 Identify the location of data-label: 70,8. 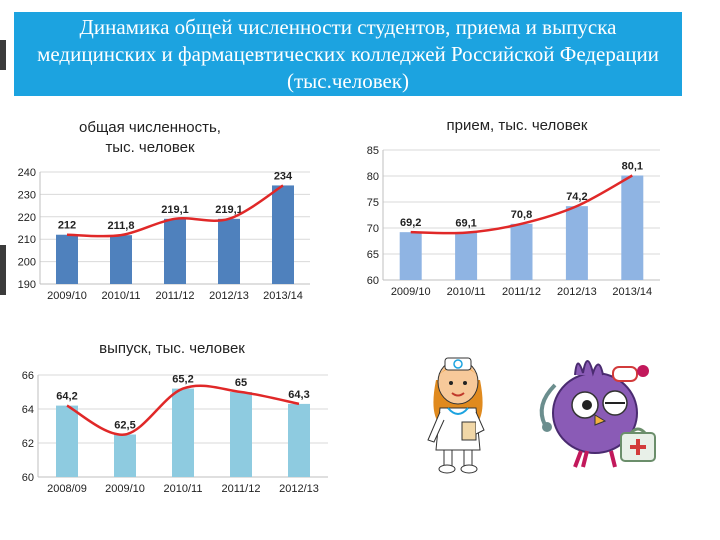
(521, 215).